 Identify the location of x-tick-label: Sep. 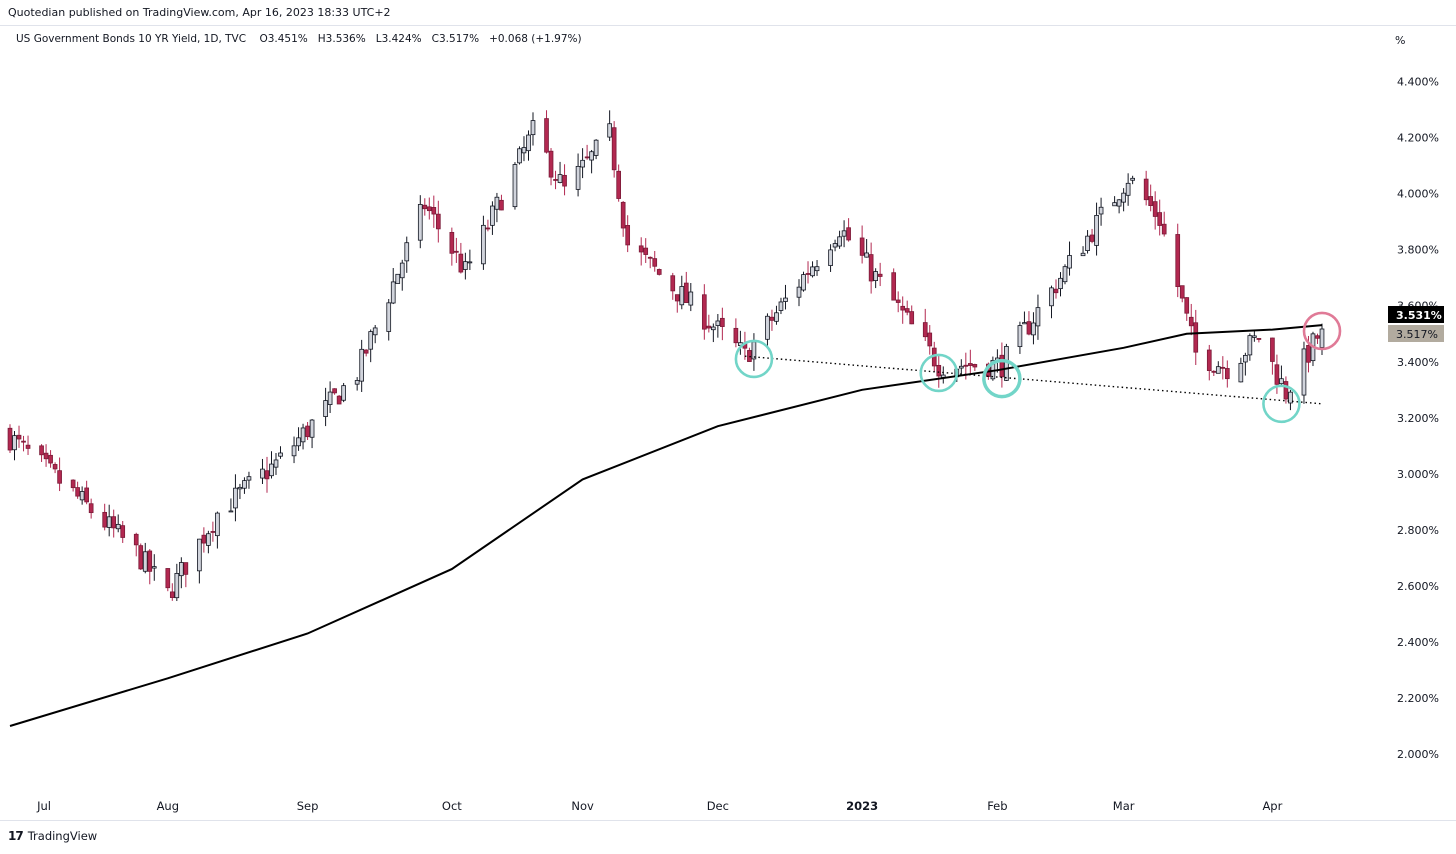
(308, 806).